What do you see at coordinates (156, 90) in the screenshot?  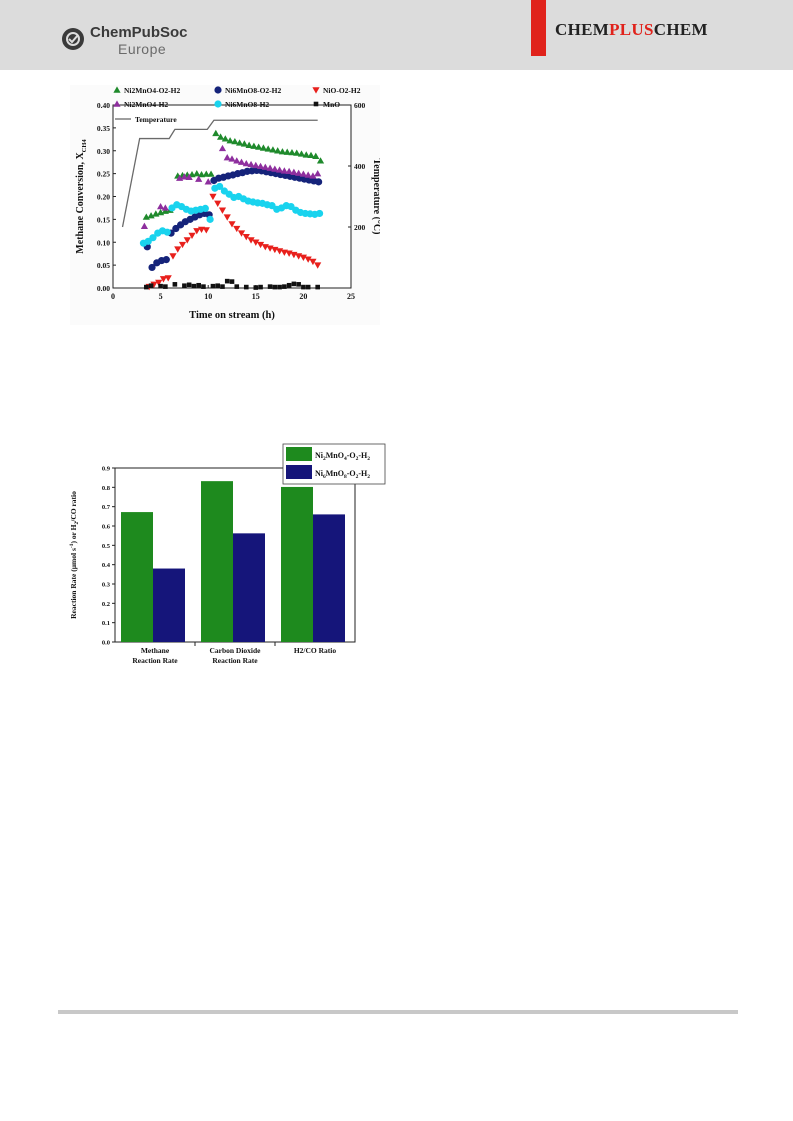 I see `legend-label-subscript: 2MnO4-O2-H2` at bounding box center [156, 90].